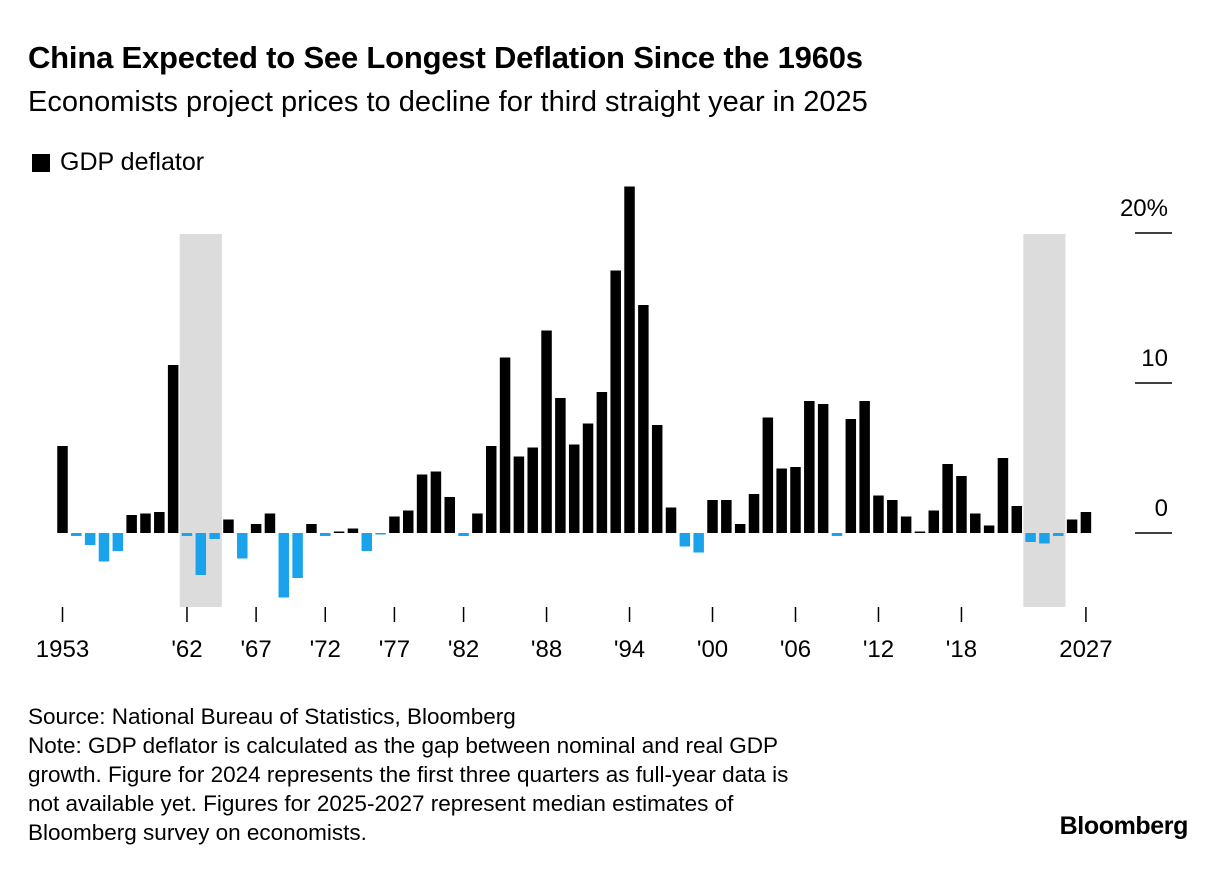  What do you see at coordinates (920, 532) in the screenshot?
I see `bar-2015` at bounding box center [920, 532].